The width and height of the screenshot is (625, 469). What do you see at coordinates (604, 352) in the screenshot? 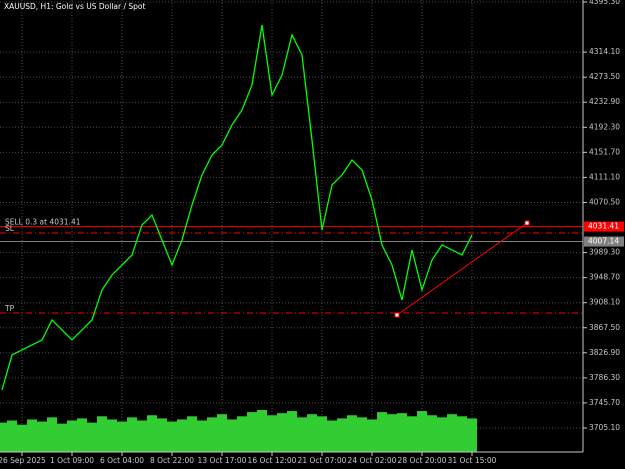
I see `y-tick-label: 3826.90` at bounding box center [604, 352].